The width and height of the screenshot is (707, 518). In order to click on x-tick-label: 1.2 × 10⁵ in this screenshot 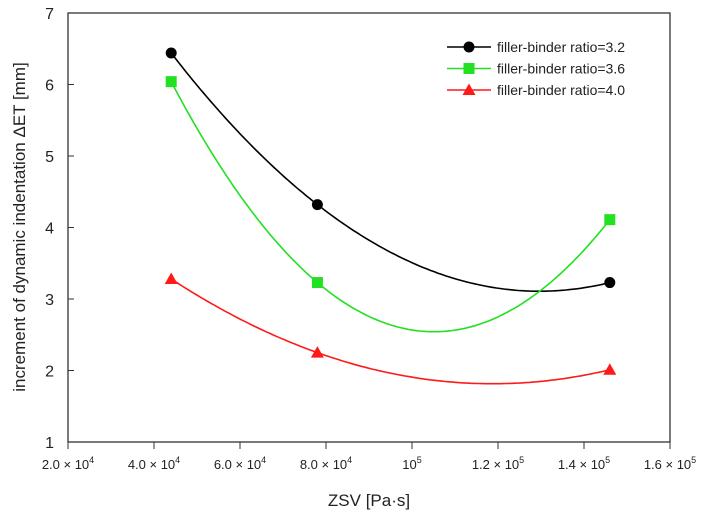, I will do `click(498, 463)`.